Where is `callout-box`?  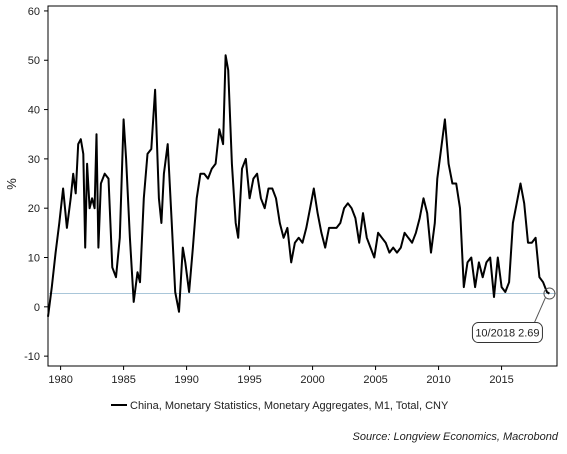
callout-box is located at coordinates (507, 333).